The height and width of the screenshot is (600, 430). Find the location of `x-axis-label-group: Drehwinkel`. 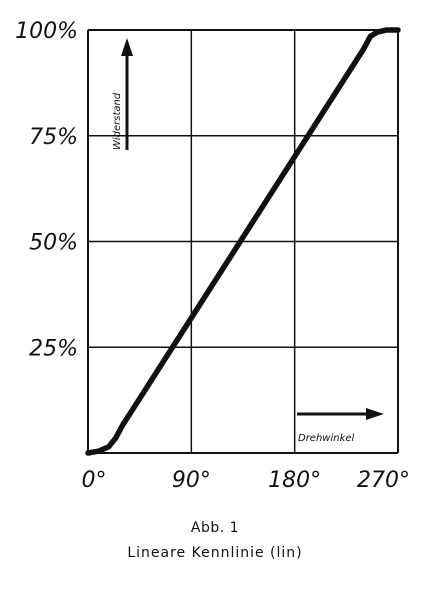

x-axis-label-group: Drehwinkel is located at coordinates (340, 426).